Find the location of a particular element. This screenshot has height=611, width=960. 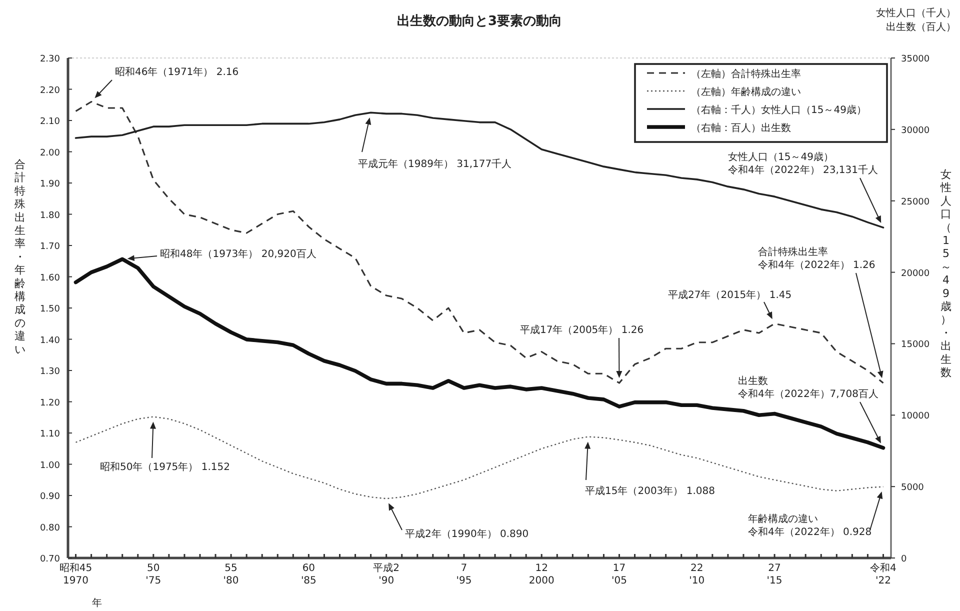

x-tick-label: 27 '15 is located at coordinates (774, 574).